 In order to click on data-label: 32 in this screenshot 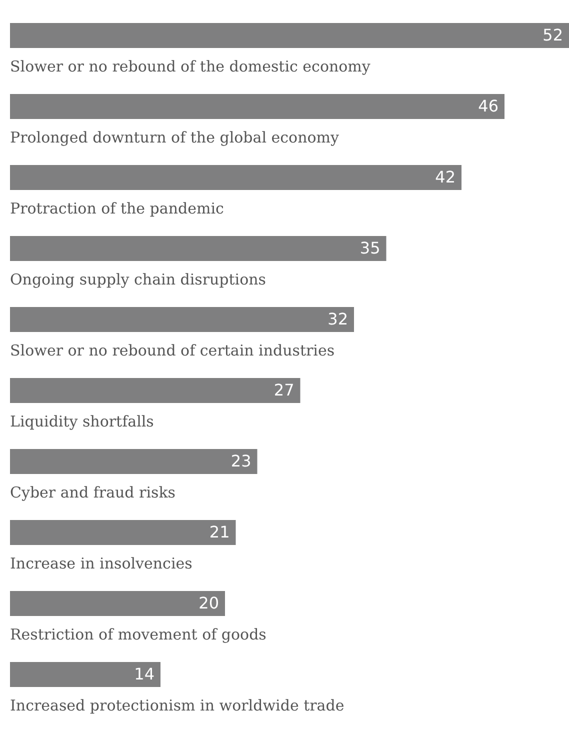, I will do `click(338, 319)`.